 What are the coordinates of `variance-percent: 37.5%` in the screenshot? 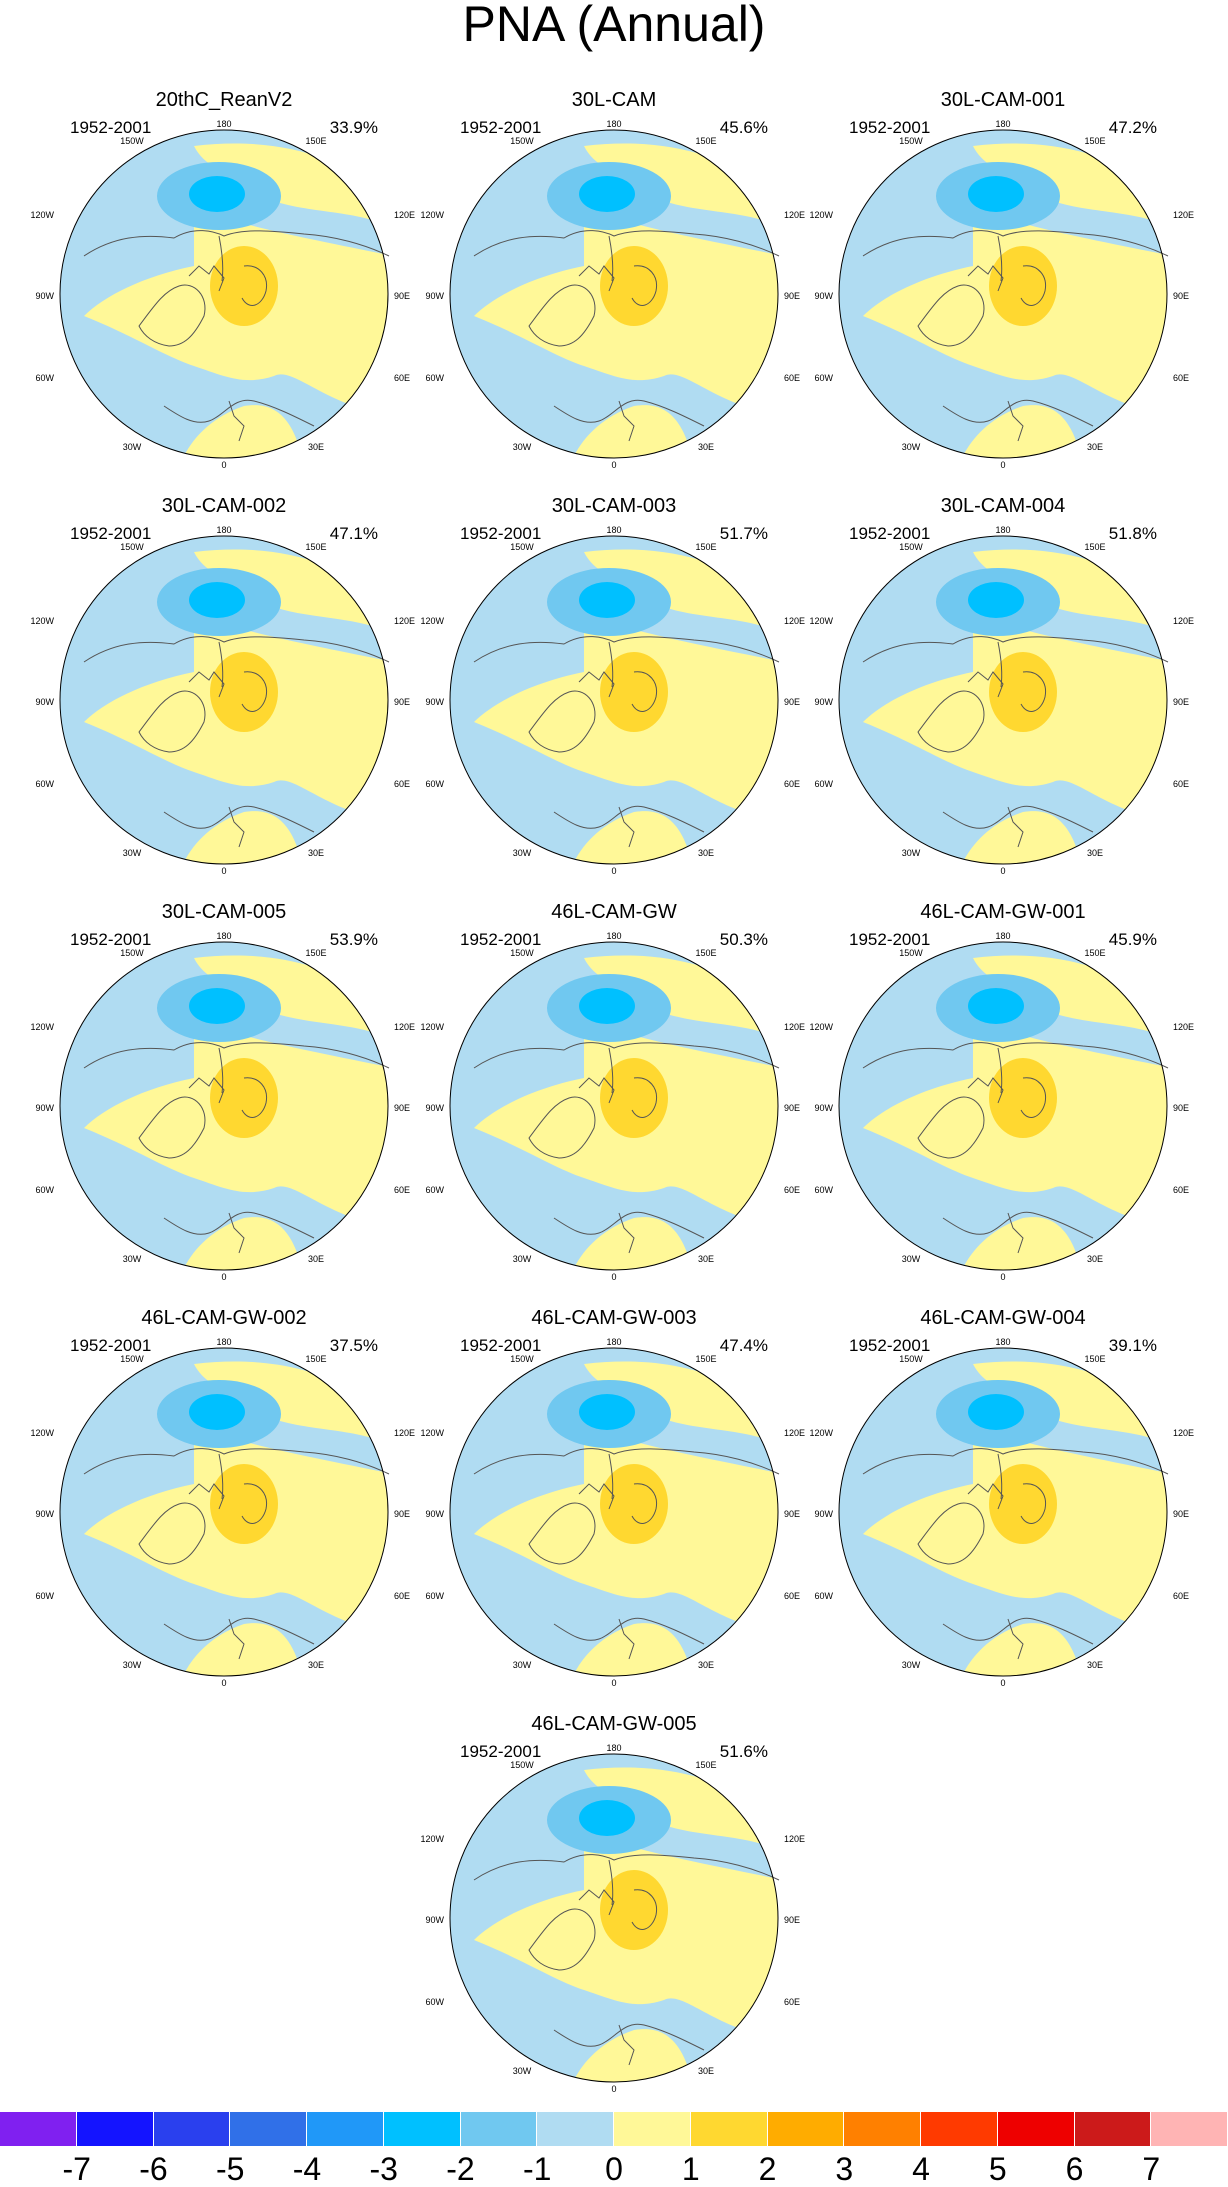 It's located at (353, 1345).